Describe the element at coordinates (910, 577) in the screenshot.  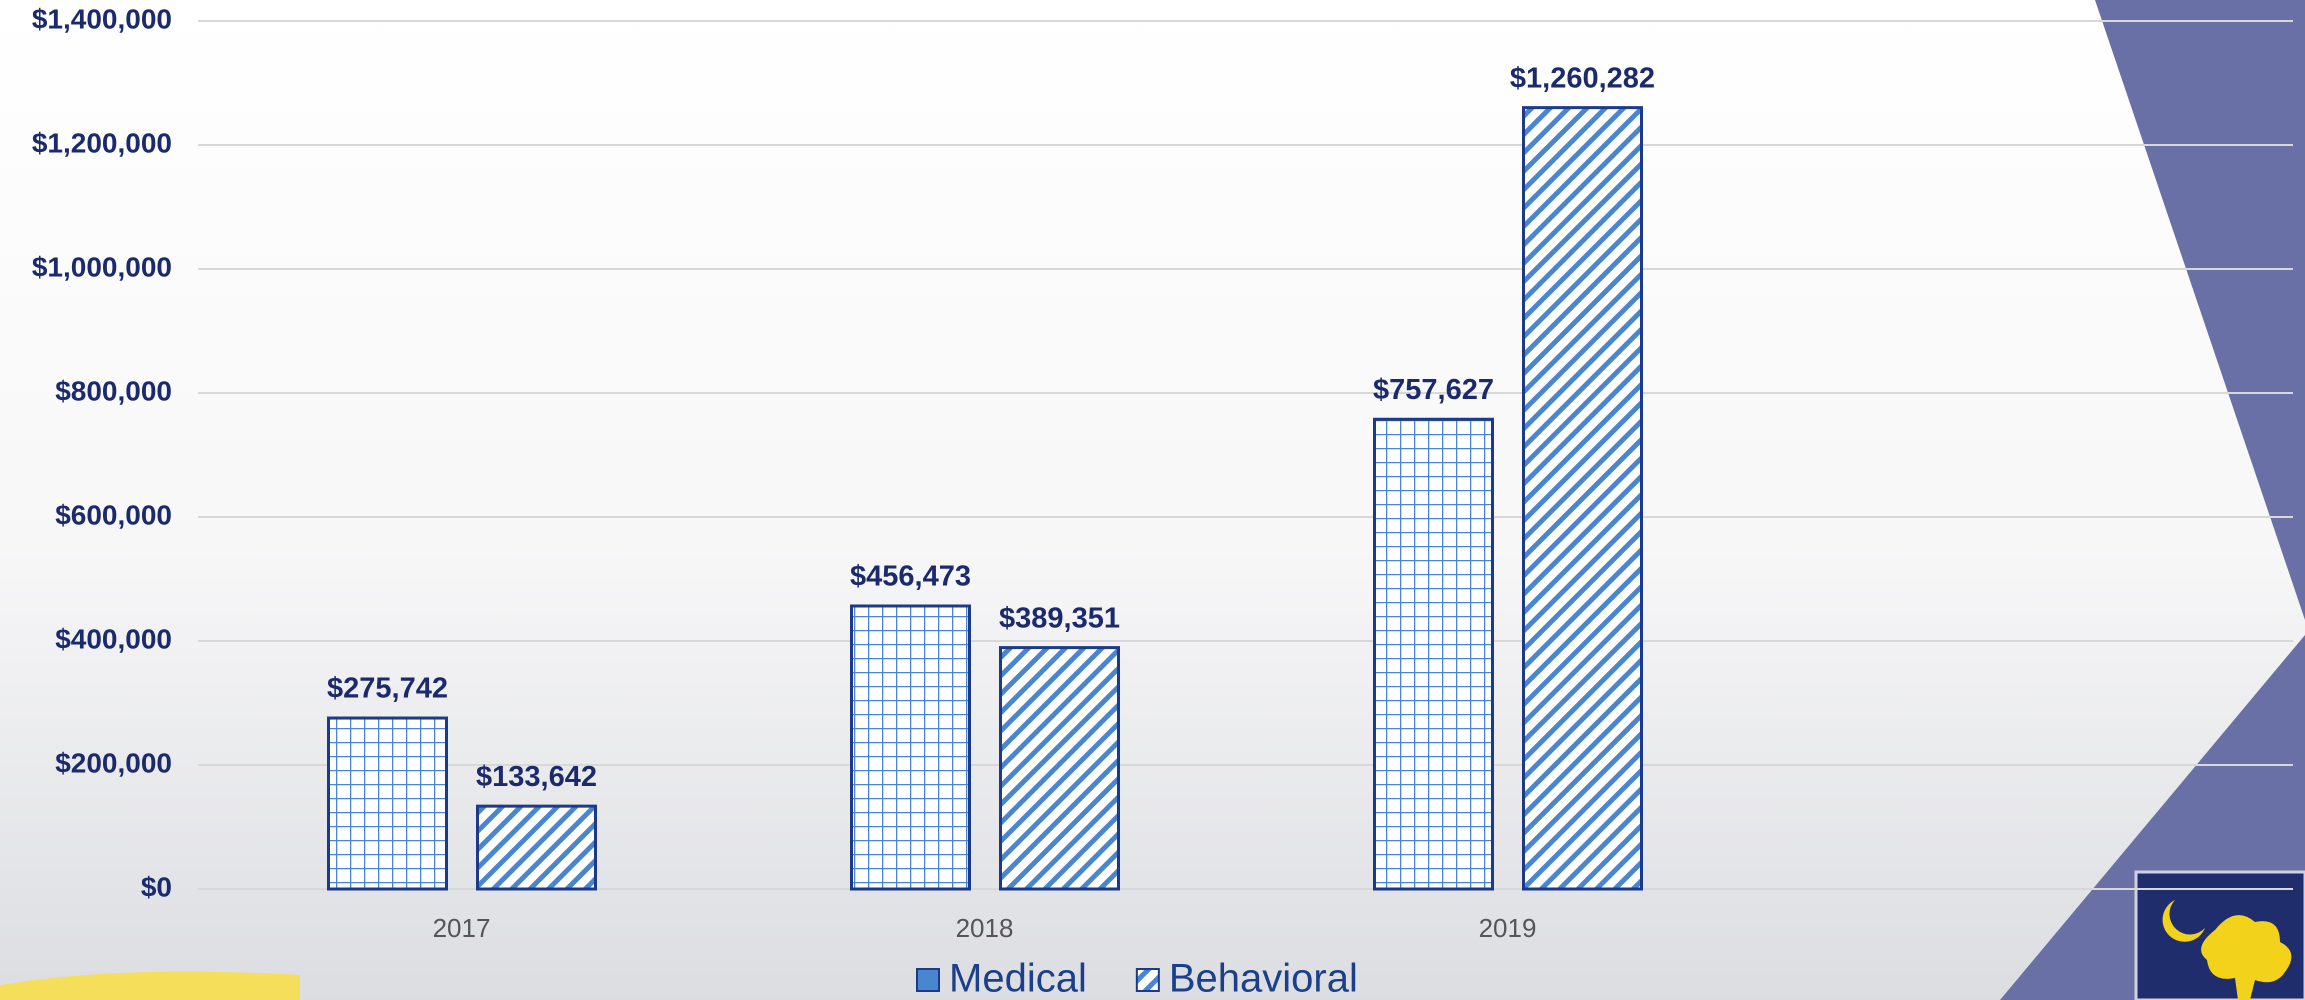
I see `value-label: $456,473` at that location.